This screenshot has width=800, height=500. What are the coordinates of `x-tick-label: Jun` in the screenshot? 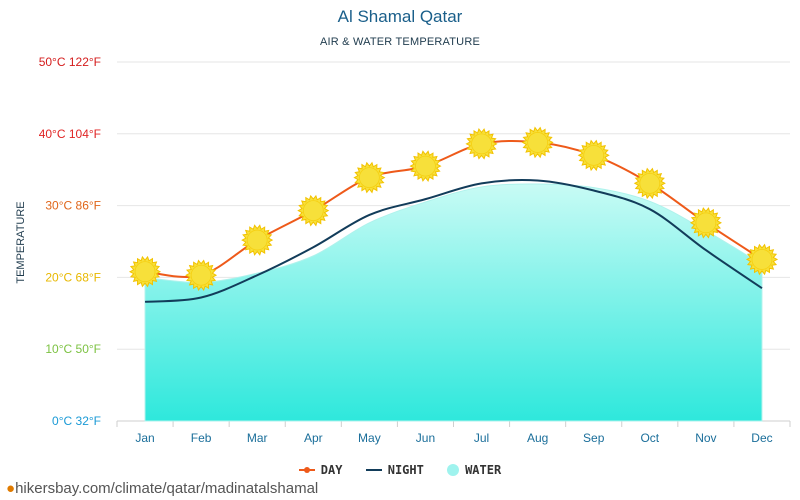 It's located at (425, 438).